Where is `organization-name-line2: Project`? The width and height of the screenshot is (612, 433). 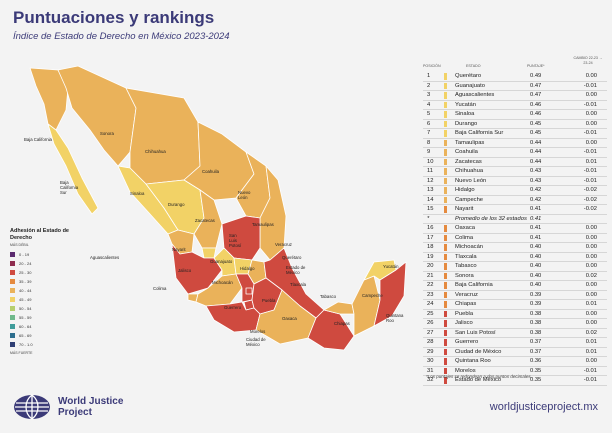 organization-name-line2: Project is located at coordinates (75, 412).